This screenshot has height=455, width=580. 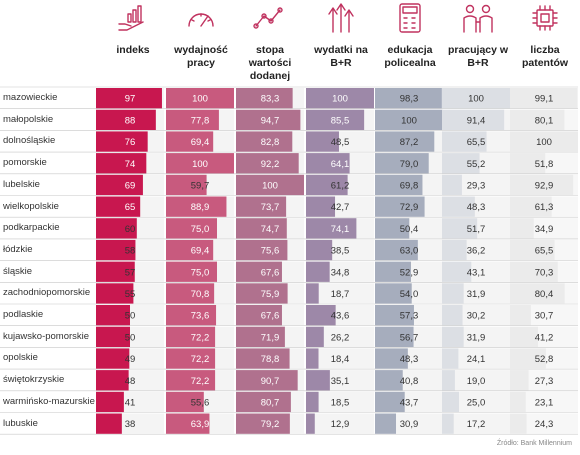 I want to click on data-label: 25,0, so click(x=476, y=402).